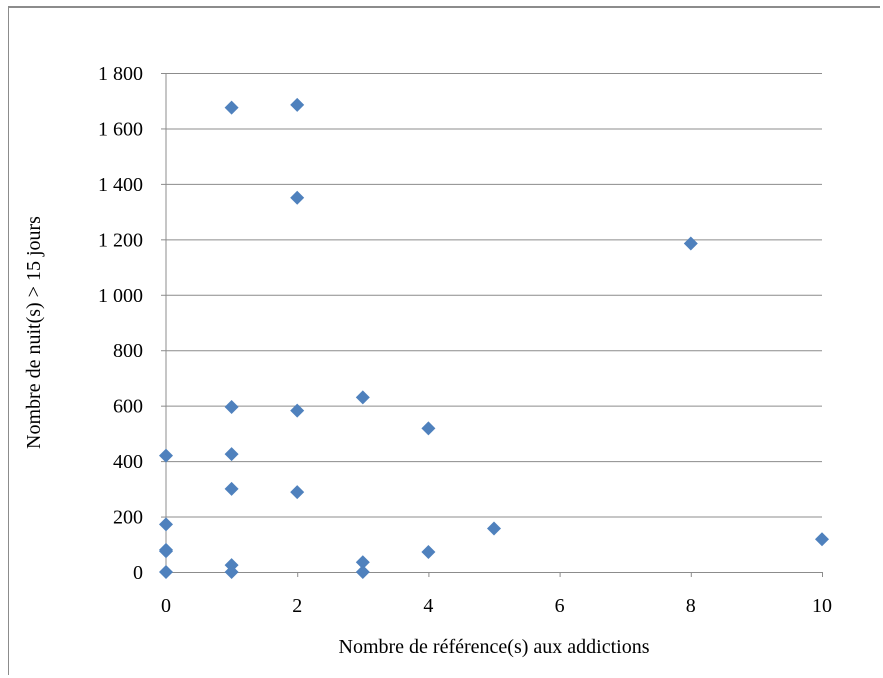  Describe the element at coordinates (560, 606) in the screenshot. I see `x-tick-label: 6` at that location.